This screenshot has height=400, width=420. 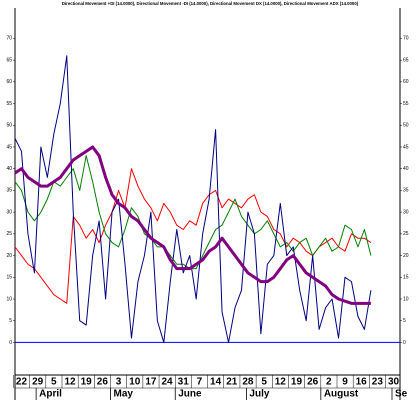 I want to click on x-tick-label: 14, so click(x=216, y=382).